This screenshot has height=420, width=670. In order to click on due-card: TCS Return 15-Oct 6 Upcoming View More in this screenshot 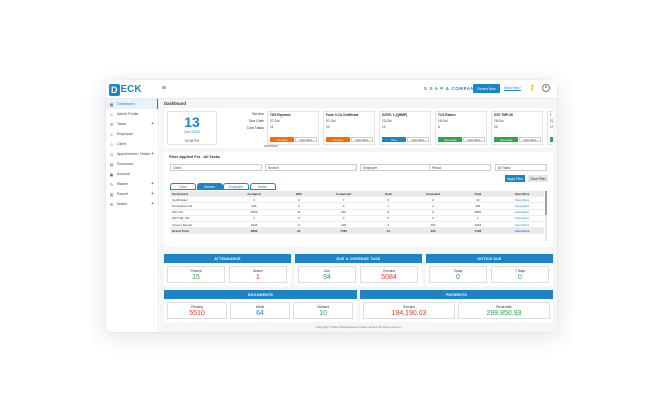, I will do `click(461, 128)`.